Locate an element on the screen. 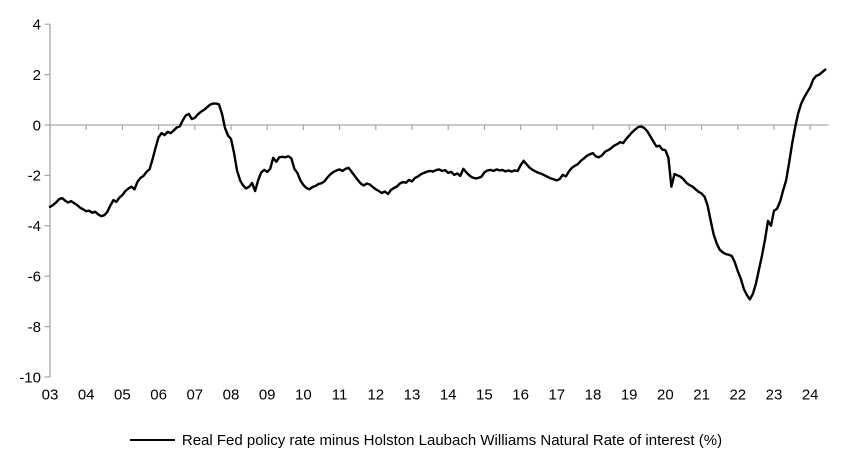  x-tick-label: 23 is located at coordinates (774, 394).